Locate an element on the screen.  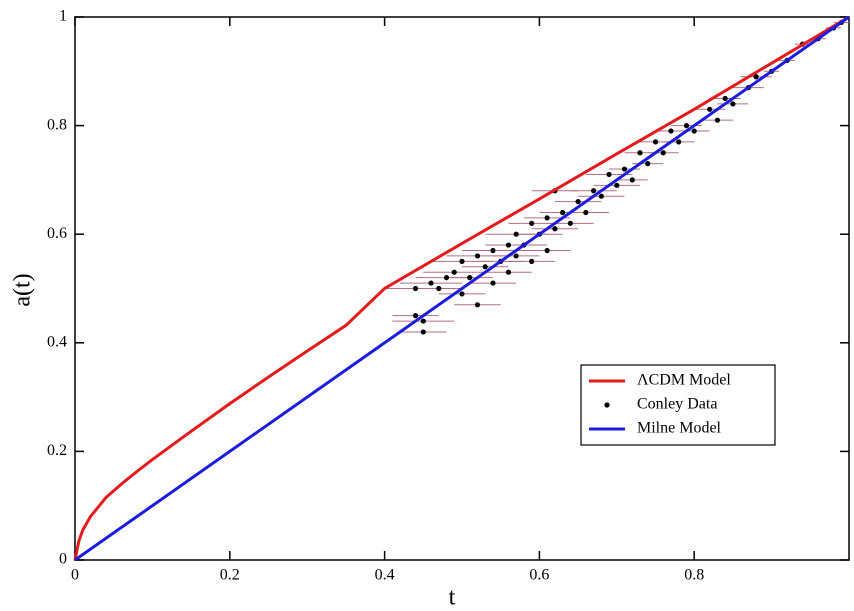
y-tick-label: 0 is located at coordinates (63, 559).